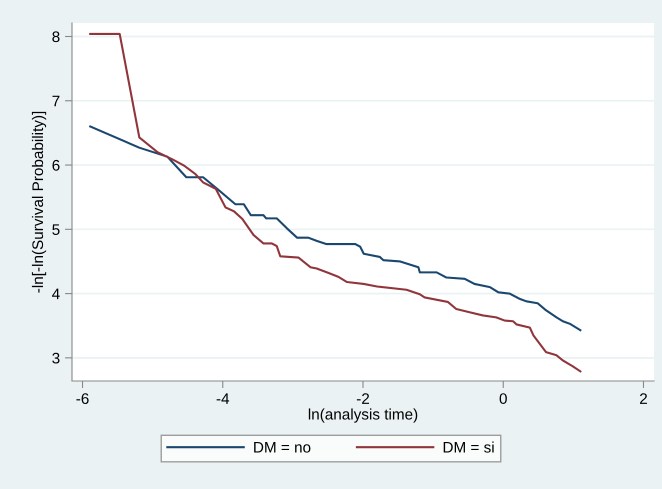 This screenshot has height=489, width=662. Describe the element at coordinates (469, 447) in the screenshot. I see `legend-label: DM = si` at that location.